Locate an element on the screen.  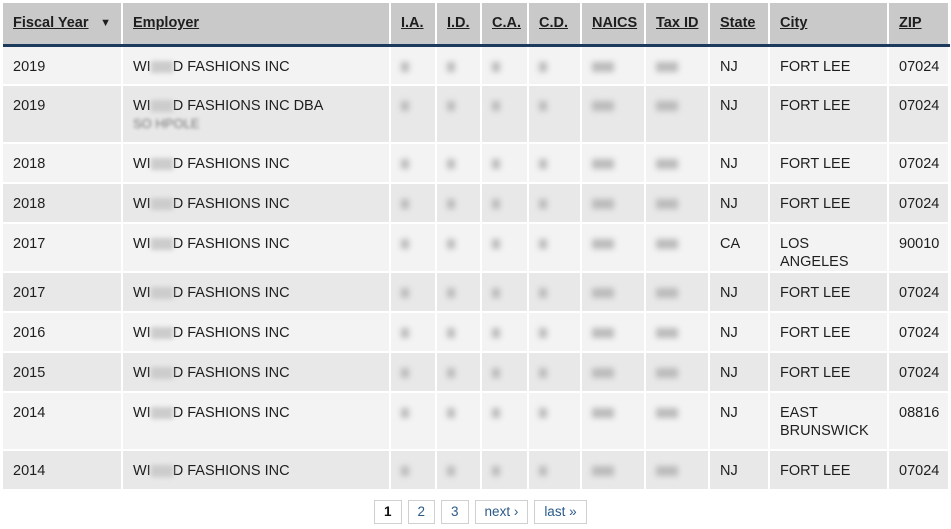
column-header-i-d: I.D. is located at coordinates (459, 25).